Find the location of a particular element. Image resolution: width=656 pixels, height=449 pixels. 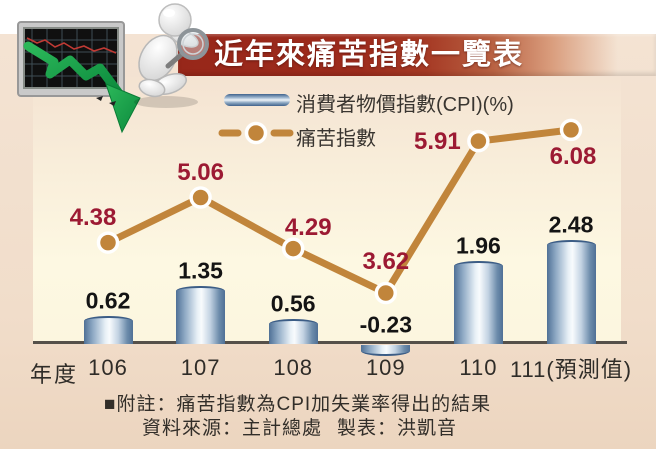

cpi-value-label: 2.48 is located at coordinates (571, 224).